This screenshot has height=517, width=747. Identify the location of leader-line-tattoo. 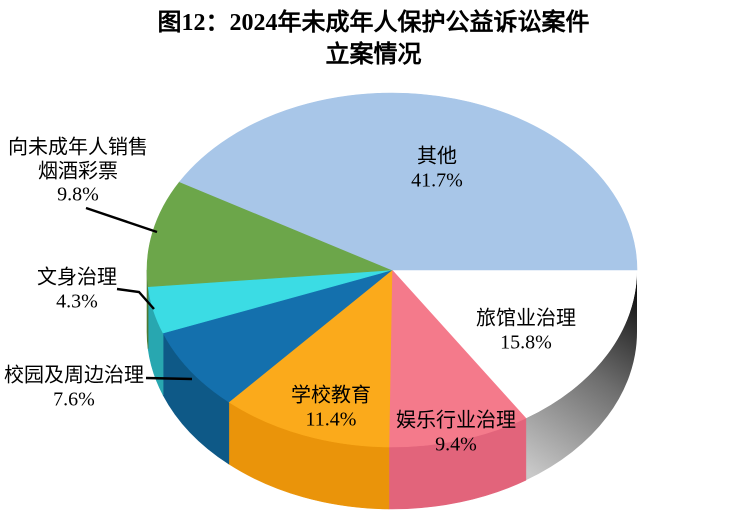
(135, 298).